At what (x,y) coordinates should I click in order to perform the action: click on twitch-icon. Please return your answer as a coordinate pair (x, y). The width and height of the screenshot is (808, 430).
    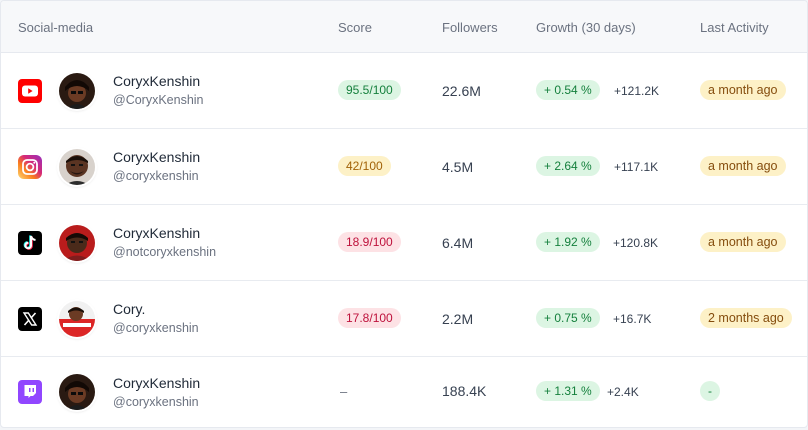
    Looking at the image, I should click on (30, 392).